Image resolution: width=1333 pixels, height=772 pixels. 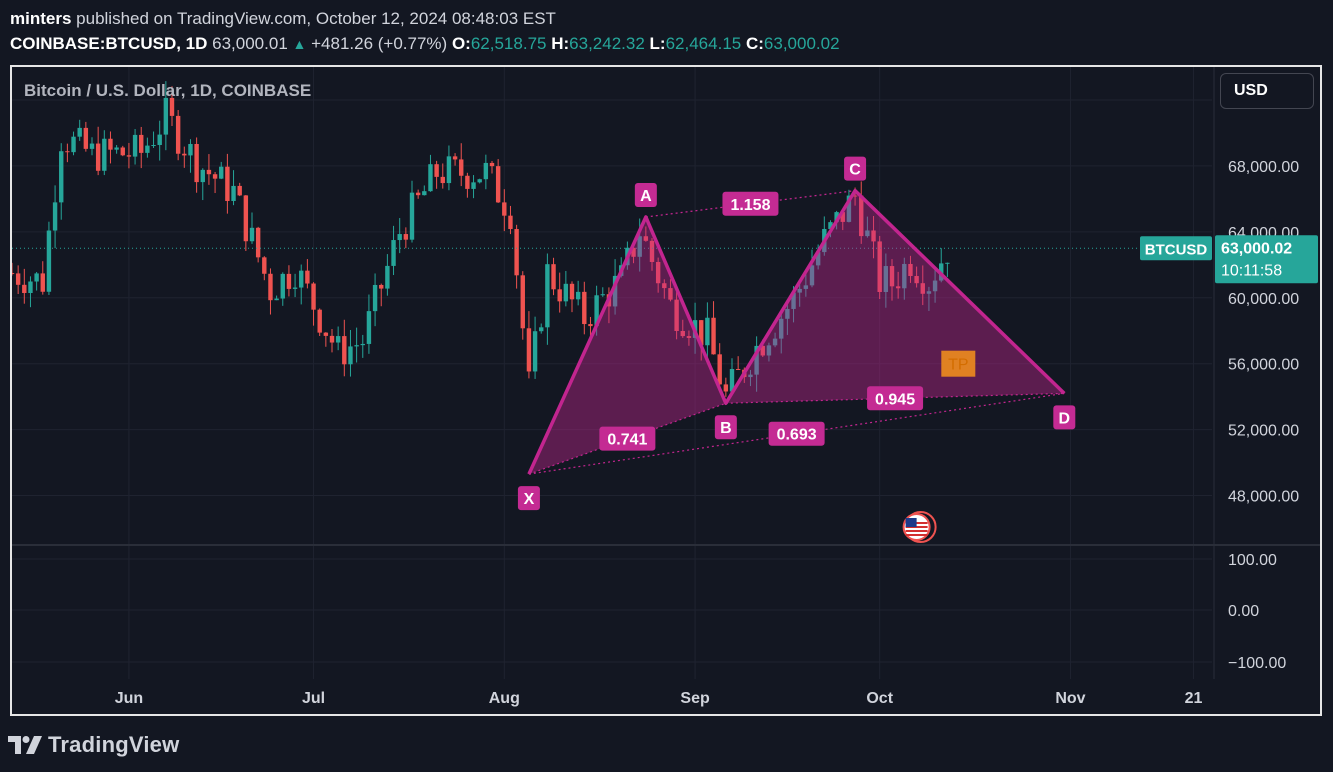 What do you see at coordinates (508, 43) in the screenshot?
I see `open-value: 62,518.75` at bounding box center [508, 43].